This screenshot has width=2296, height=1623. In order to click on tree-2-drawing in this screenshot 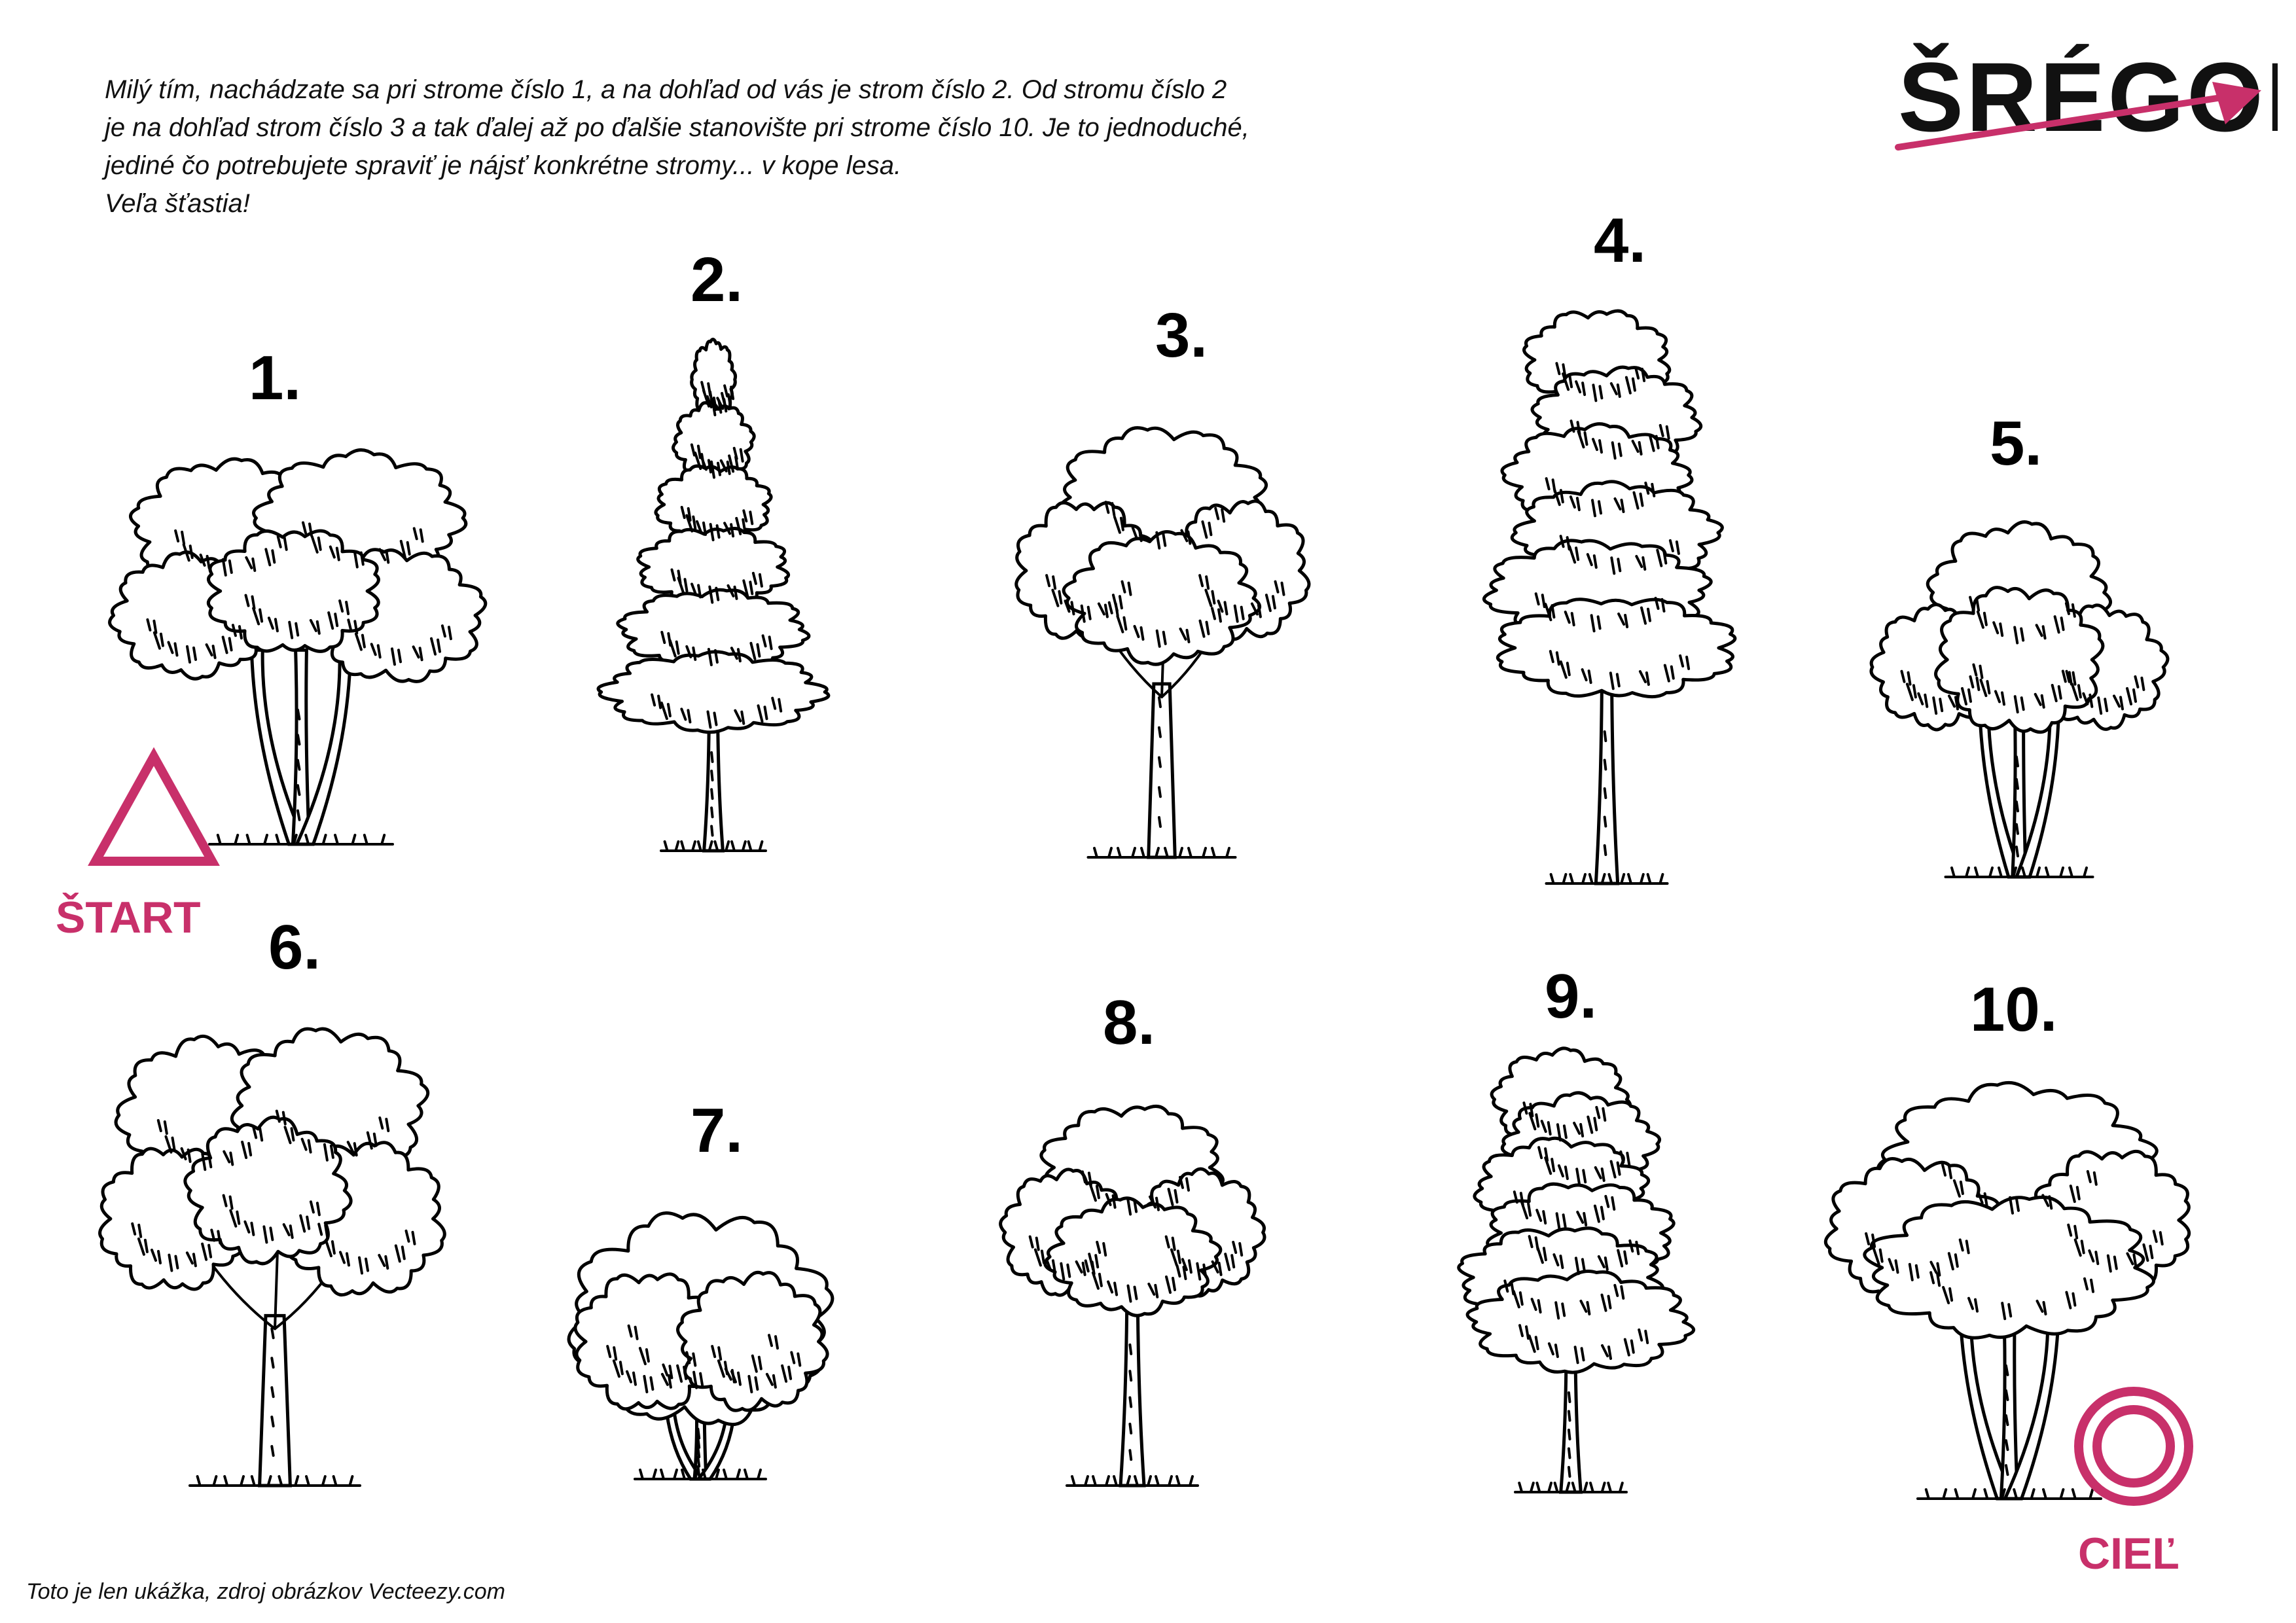, I will do `click(713, 595)`.